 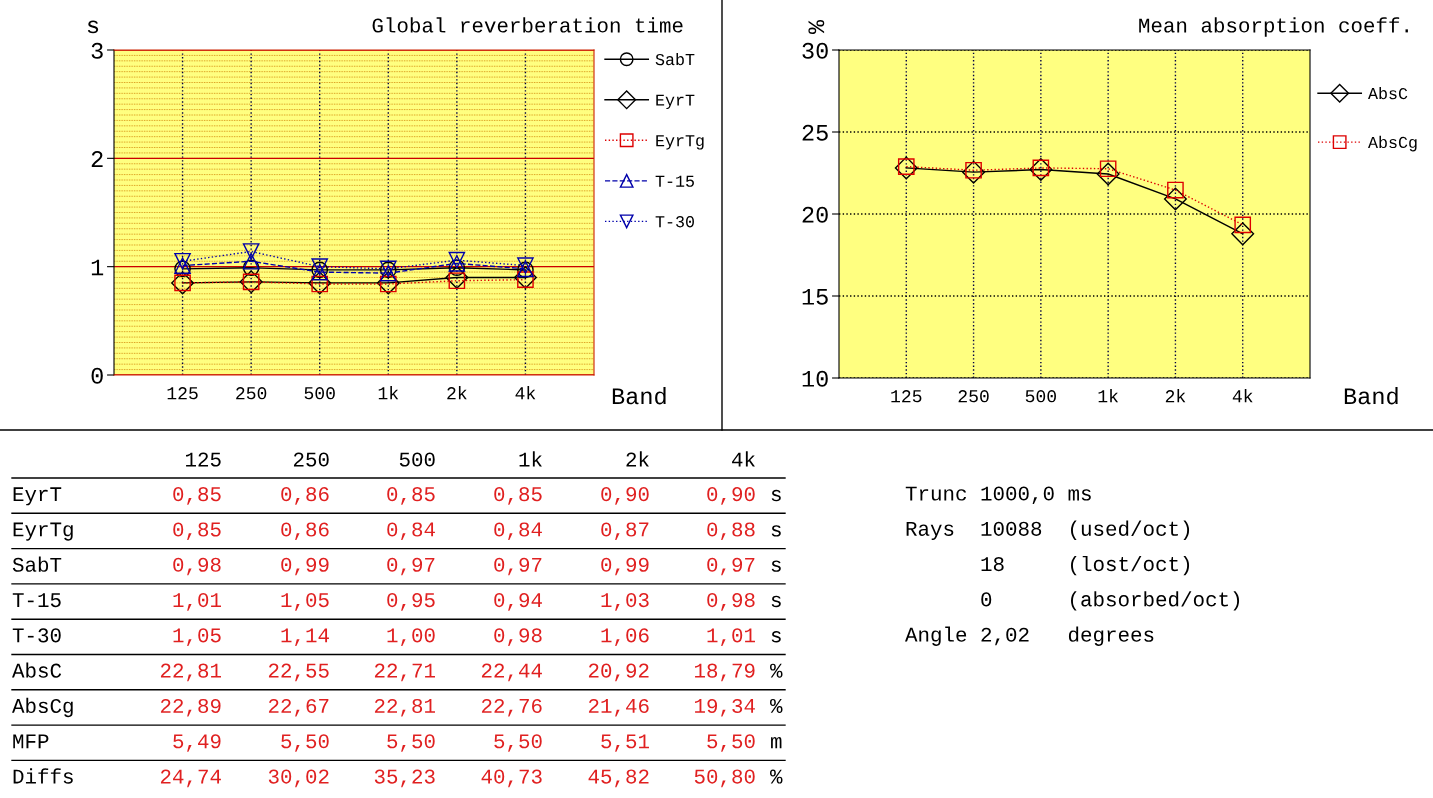 I want to click on text: SabT, so click(x=37, y=564).